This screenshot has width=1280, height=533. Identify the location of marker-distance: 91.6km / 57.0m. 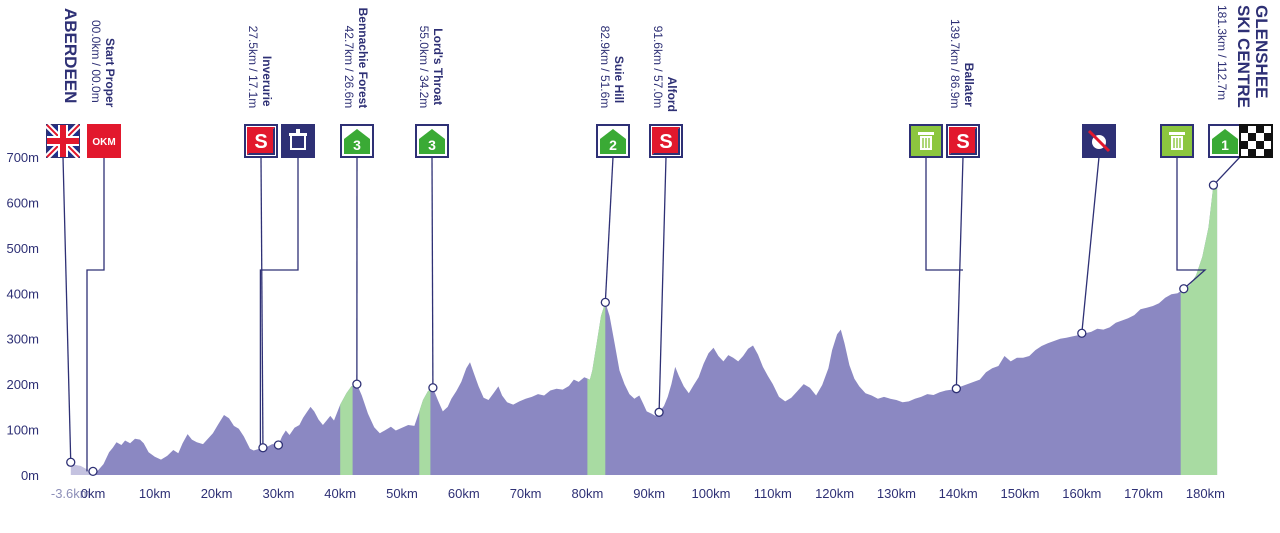
(658, 67).